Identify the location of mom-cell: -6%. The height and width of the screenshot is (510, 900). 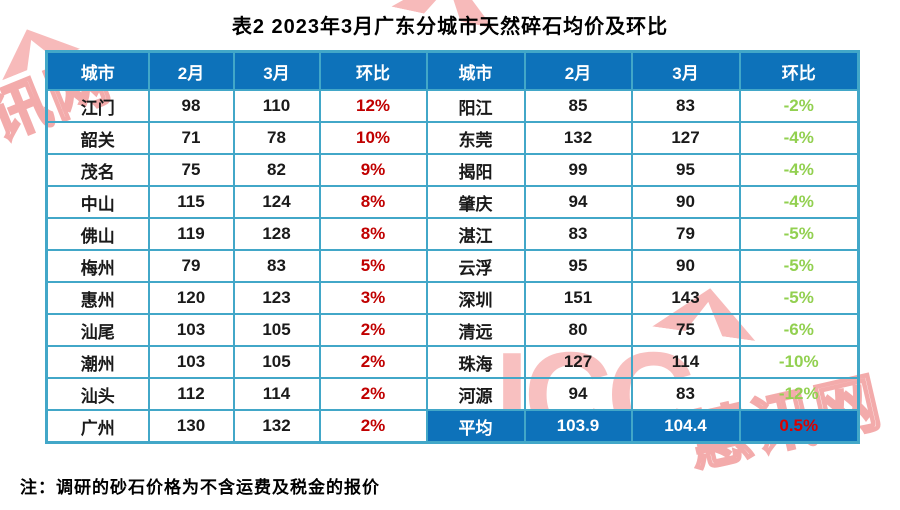
(799, 330).